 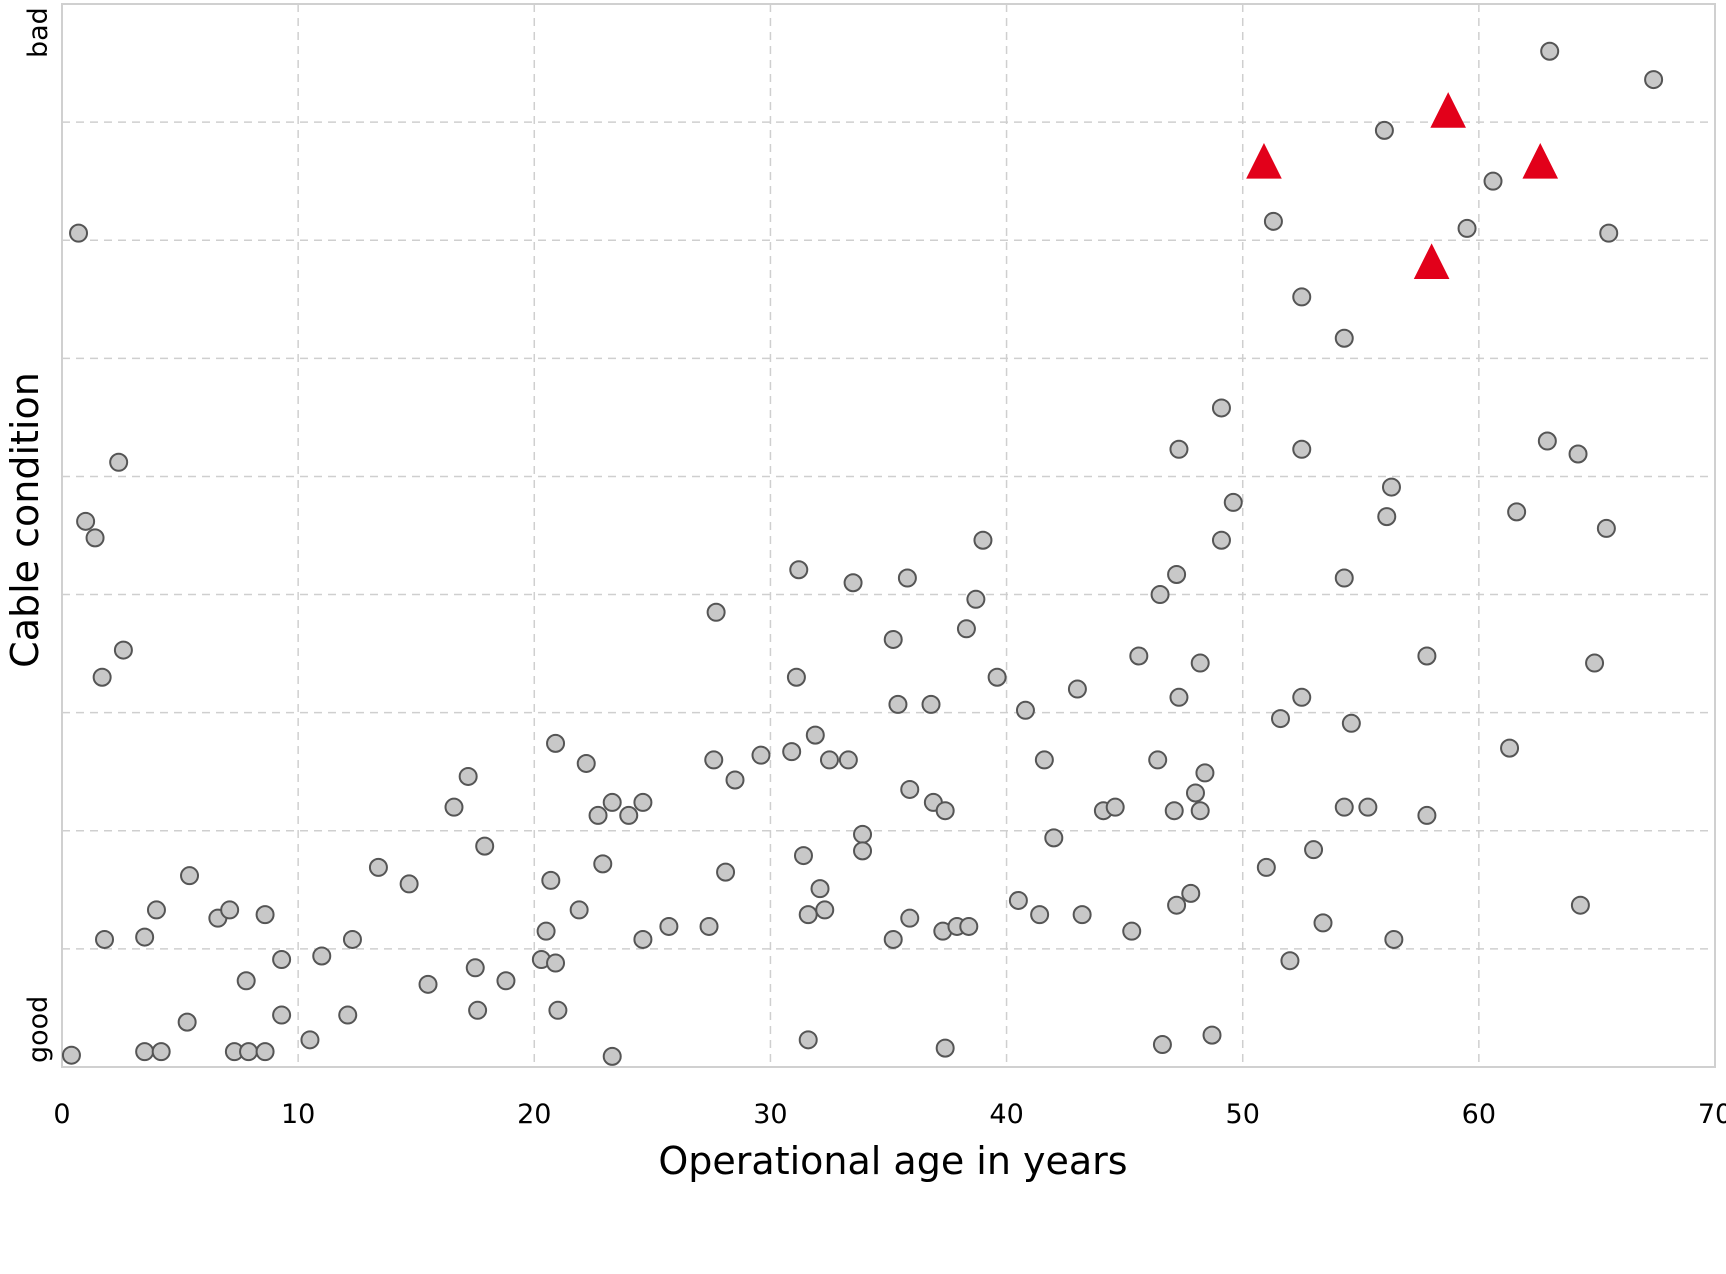 I want to click on x-tick-label: 40, so click(x=1006, y=1114).